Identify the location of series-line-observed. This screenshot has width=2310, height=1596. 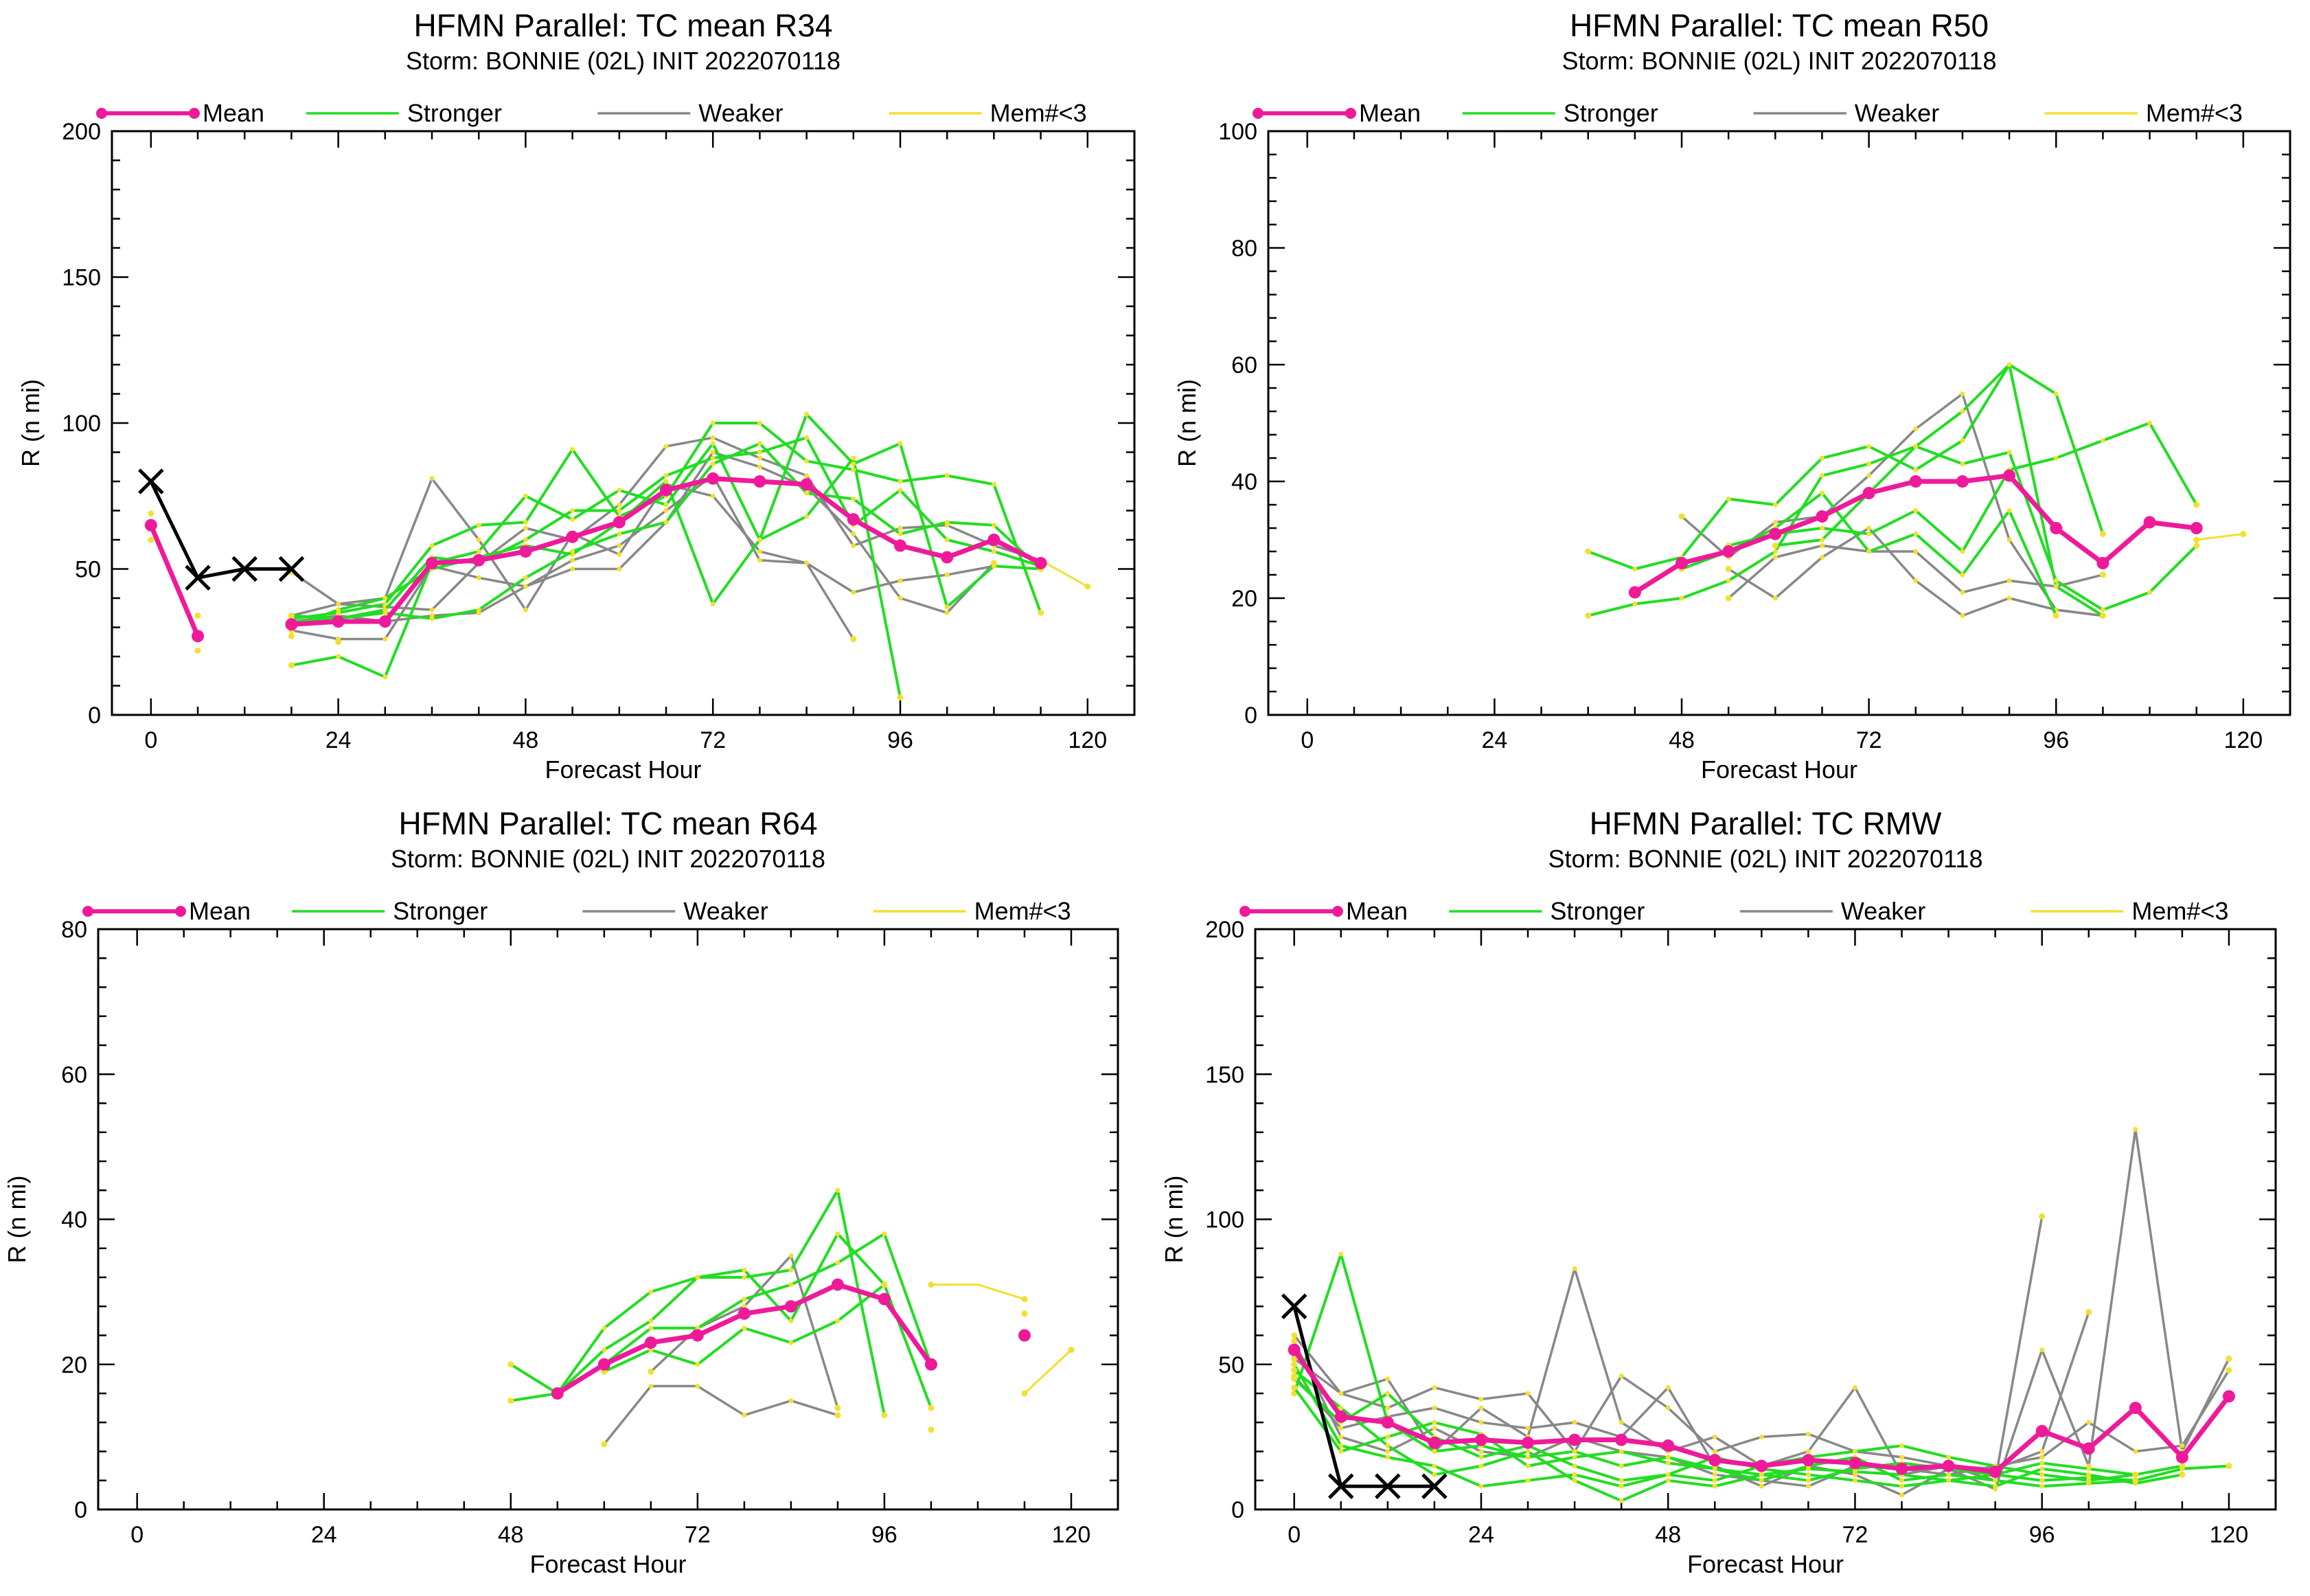
(1363, 1397).